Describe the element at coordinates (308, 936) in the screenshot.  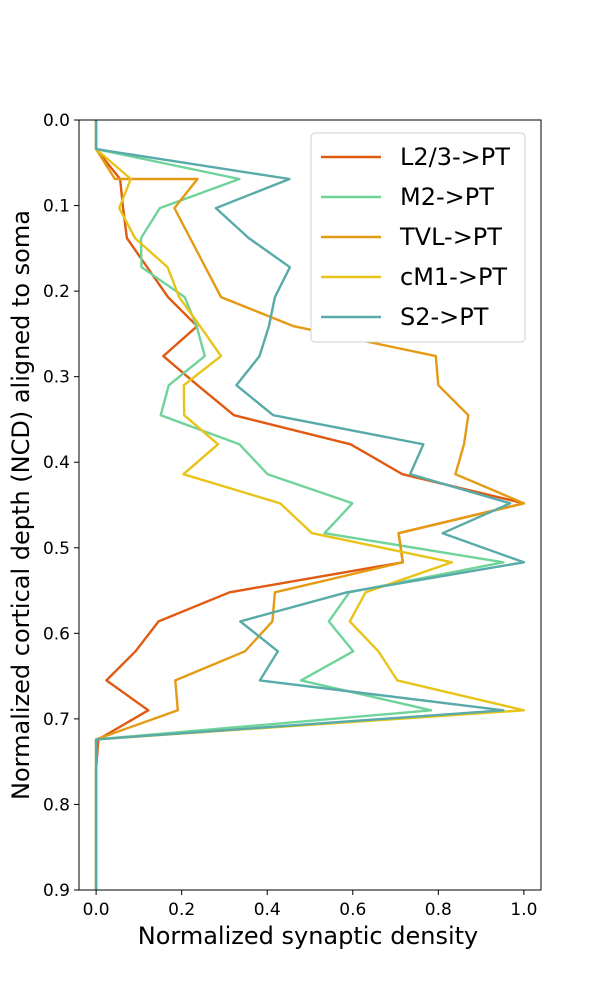
I see `x-axis-title: Normalized synaptic density` at that location.